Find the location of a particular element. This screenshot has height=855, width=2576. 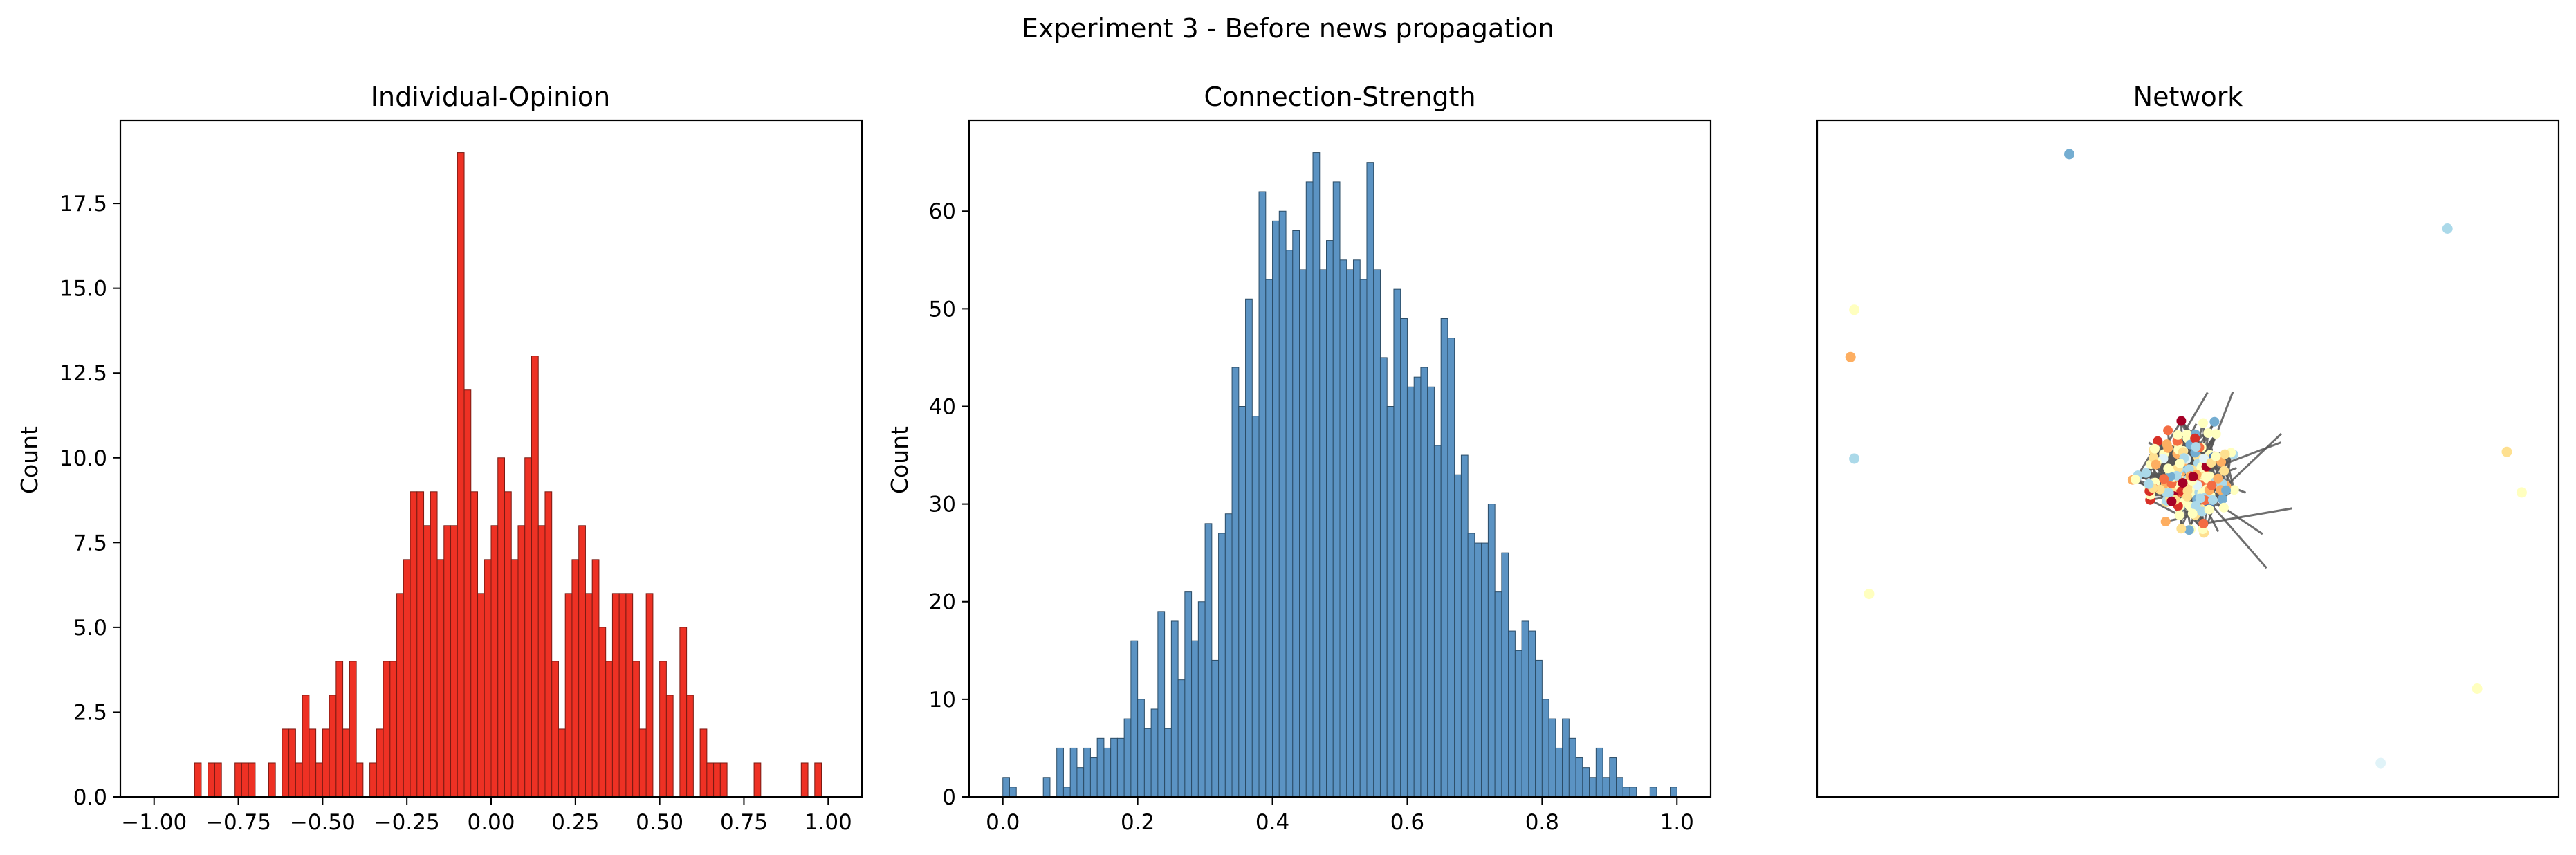

strength-ytick-label: 30 is located at coordinates (942, 505).